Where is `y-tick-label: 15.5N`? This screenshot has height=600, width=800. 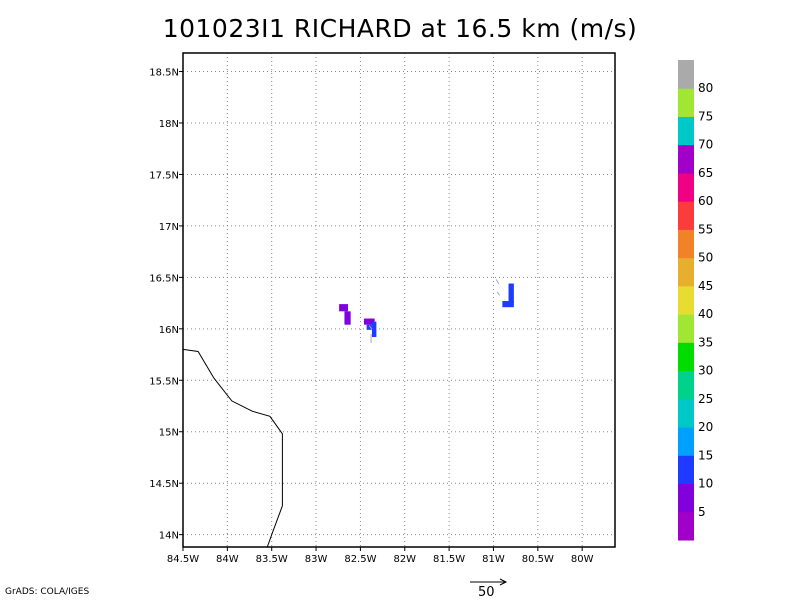 y-tick-label: 15.5N is located at coordinates (164, 381).